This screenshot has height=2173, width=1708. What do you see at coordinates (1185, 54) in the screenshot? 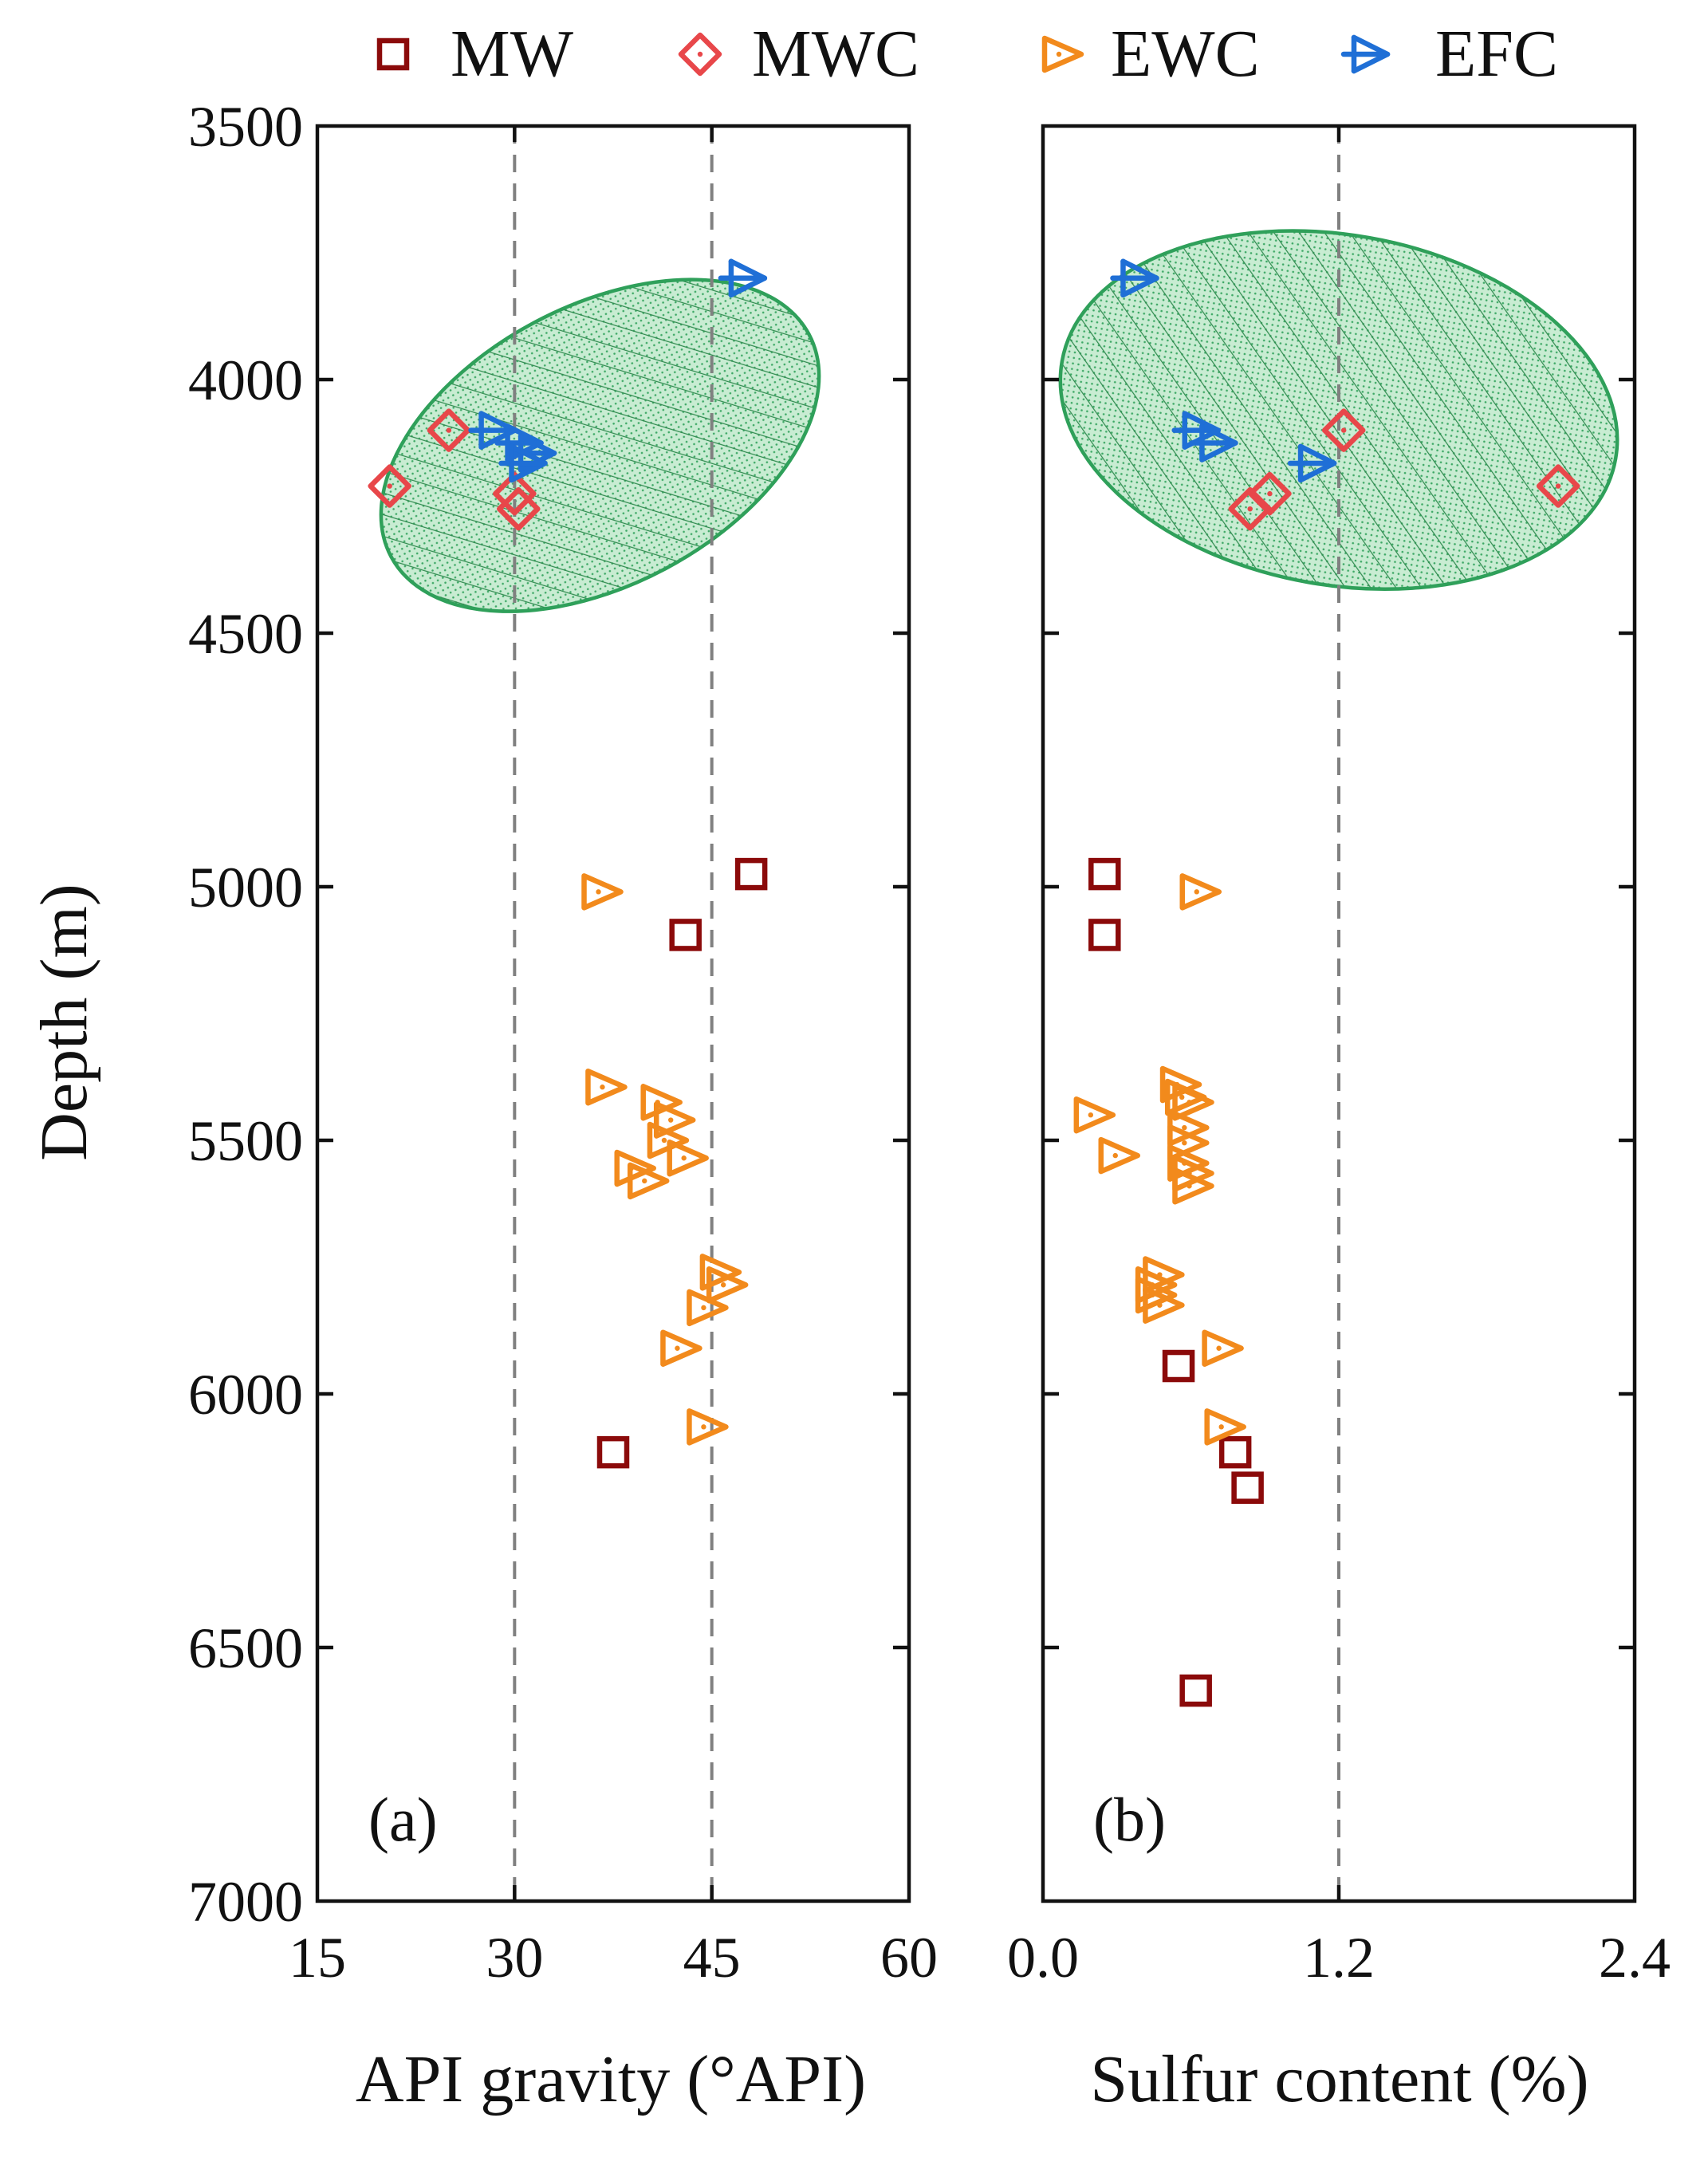
I see `legend-label-ewc: EWC` at bounding box center [1185, 54].